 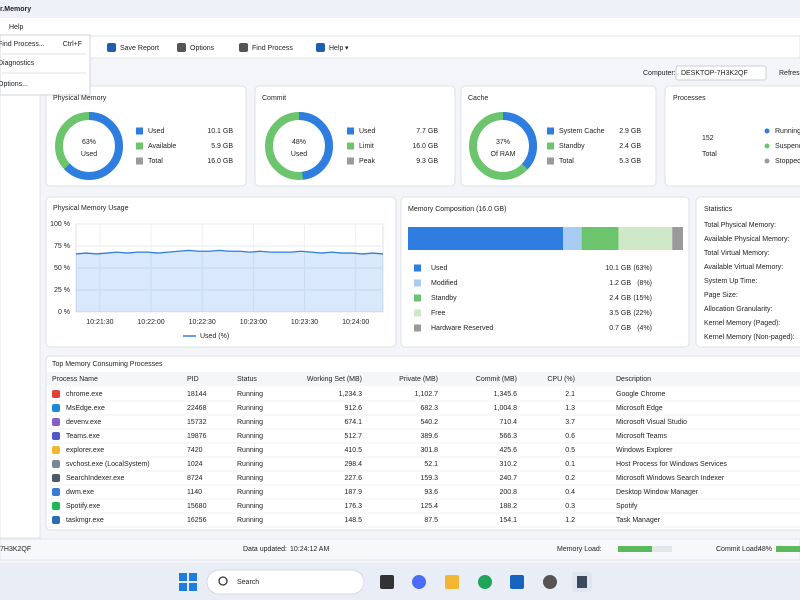 What do you see at coordinates (17, 63) in the screenshot?
I see `dropdown-item: Diagnostics` at bounding box center [17, 63].